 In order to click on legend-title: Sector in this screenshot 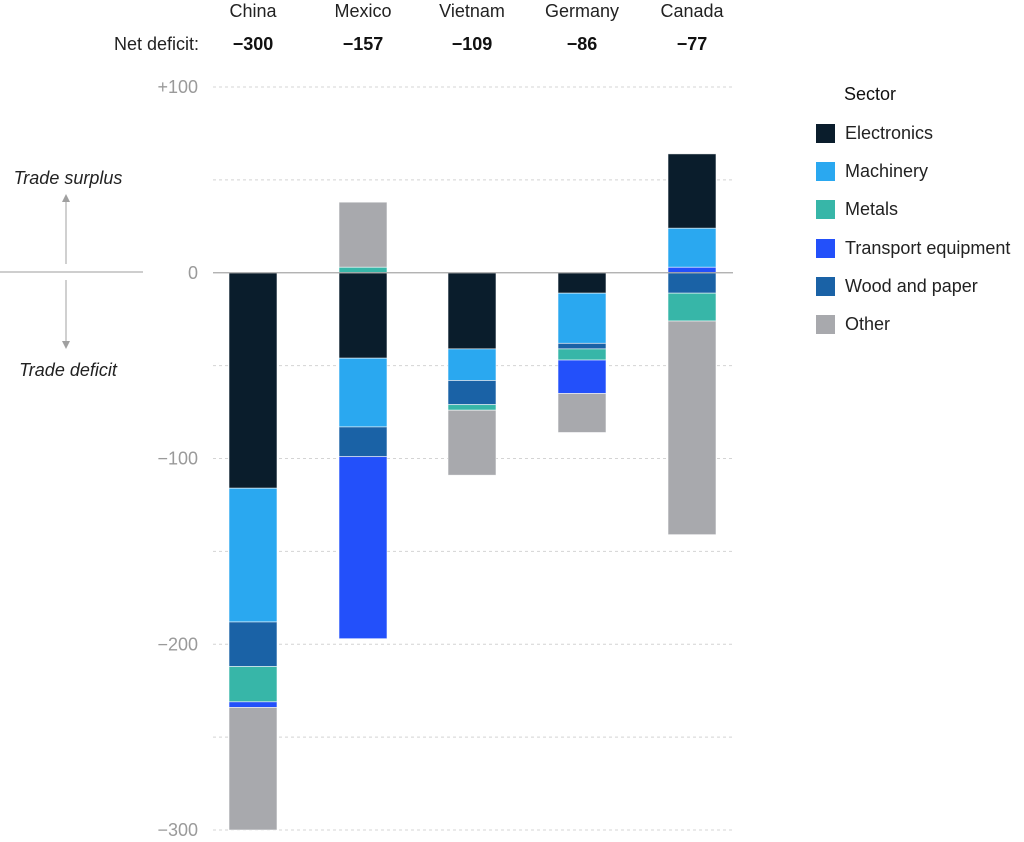, I will do `click(870, 94)`.